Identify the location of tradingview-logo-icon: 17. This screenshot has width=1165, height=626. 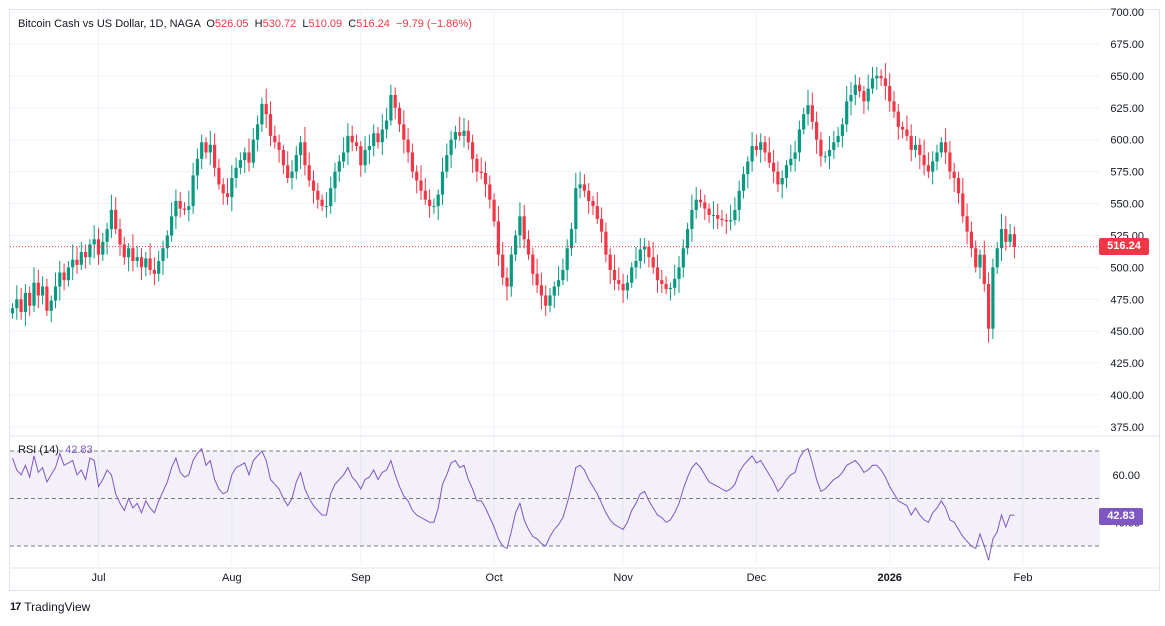
(15, 607).